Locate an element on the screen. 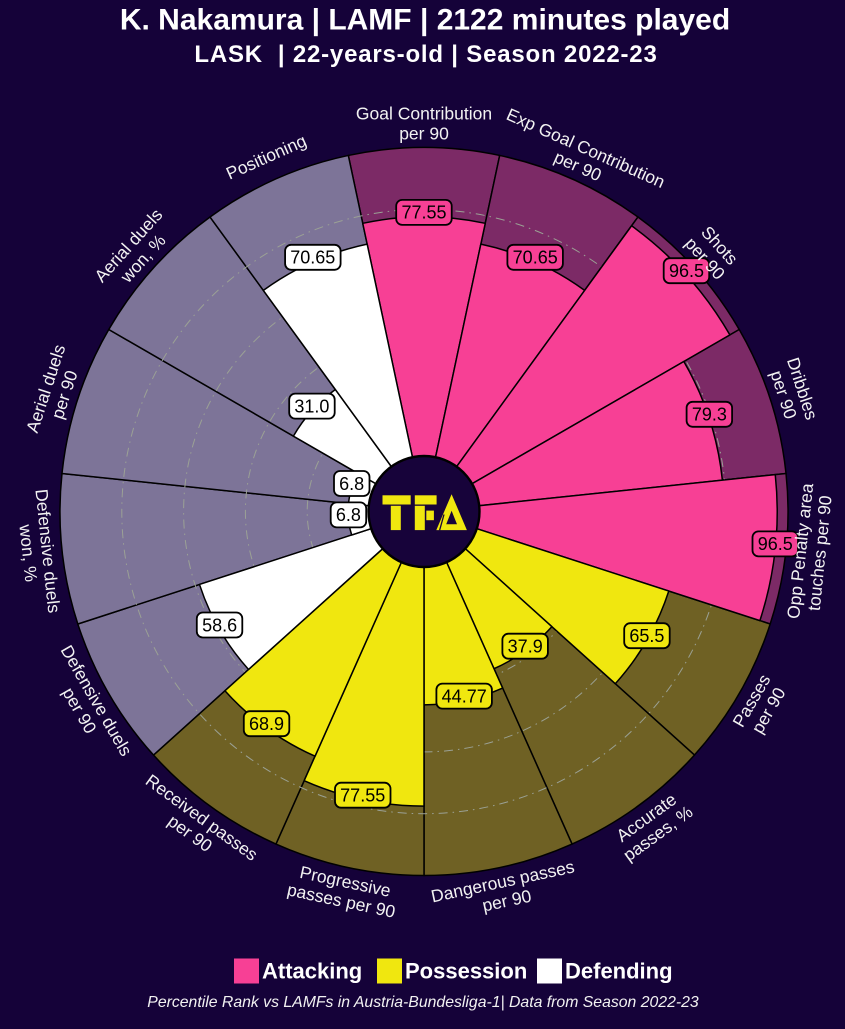  svg-text: Possession is located at coordinates (466, 971).